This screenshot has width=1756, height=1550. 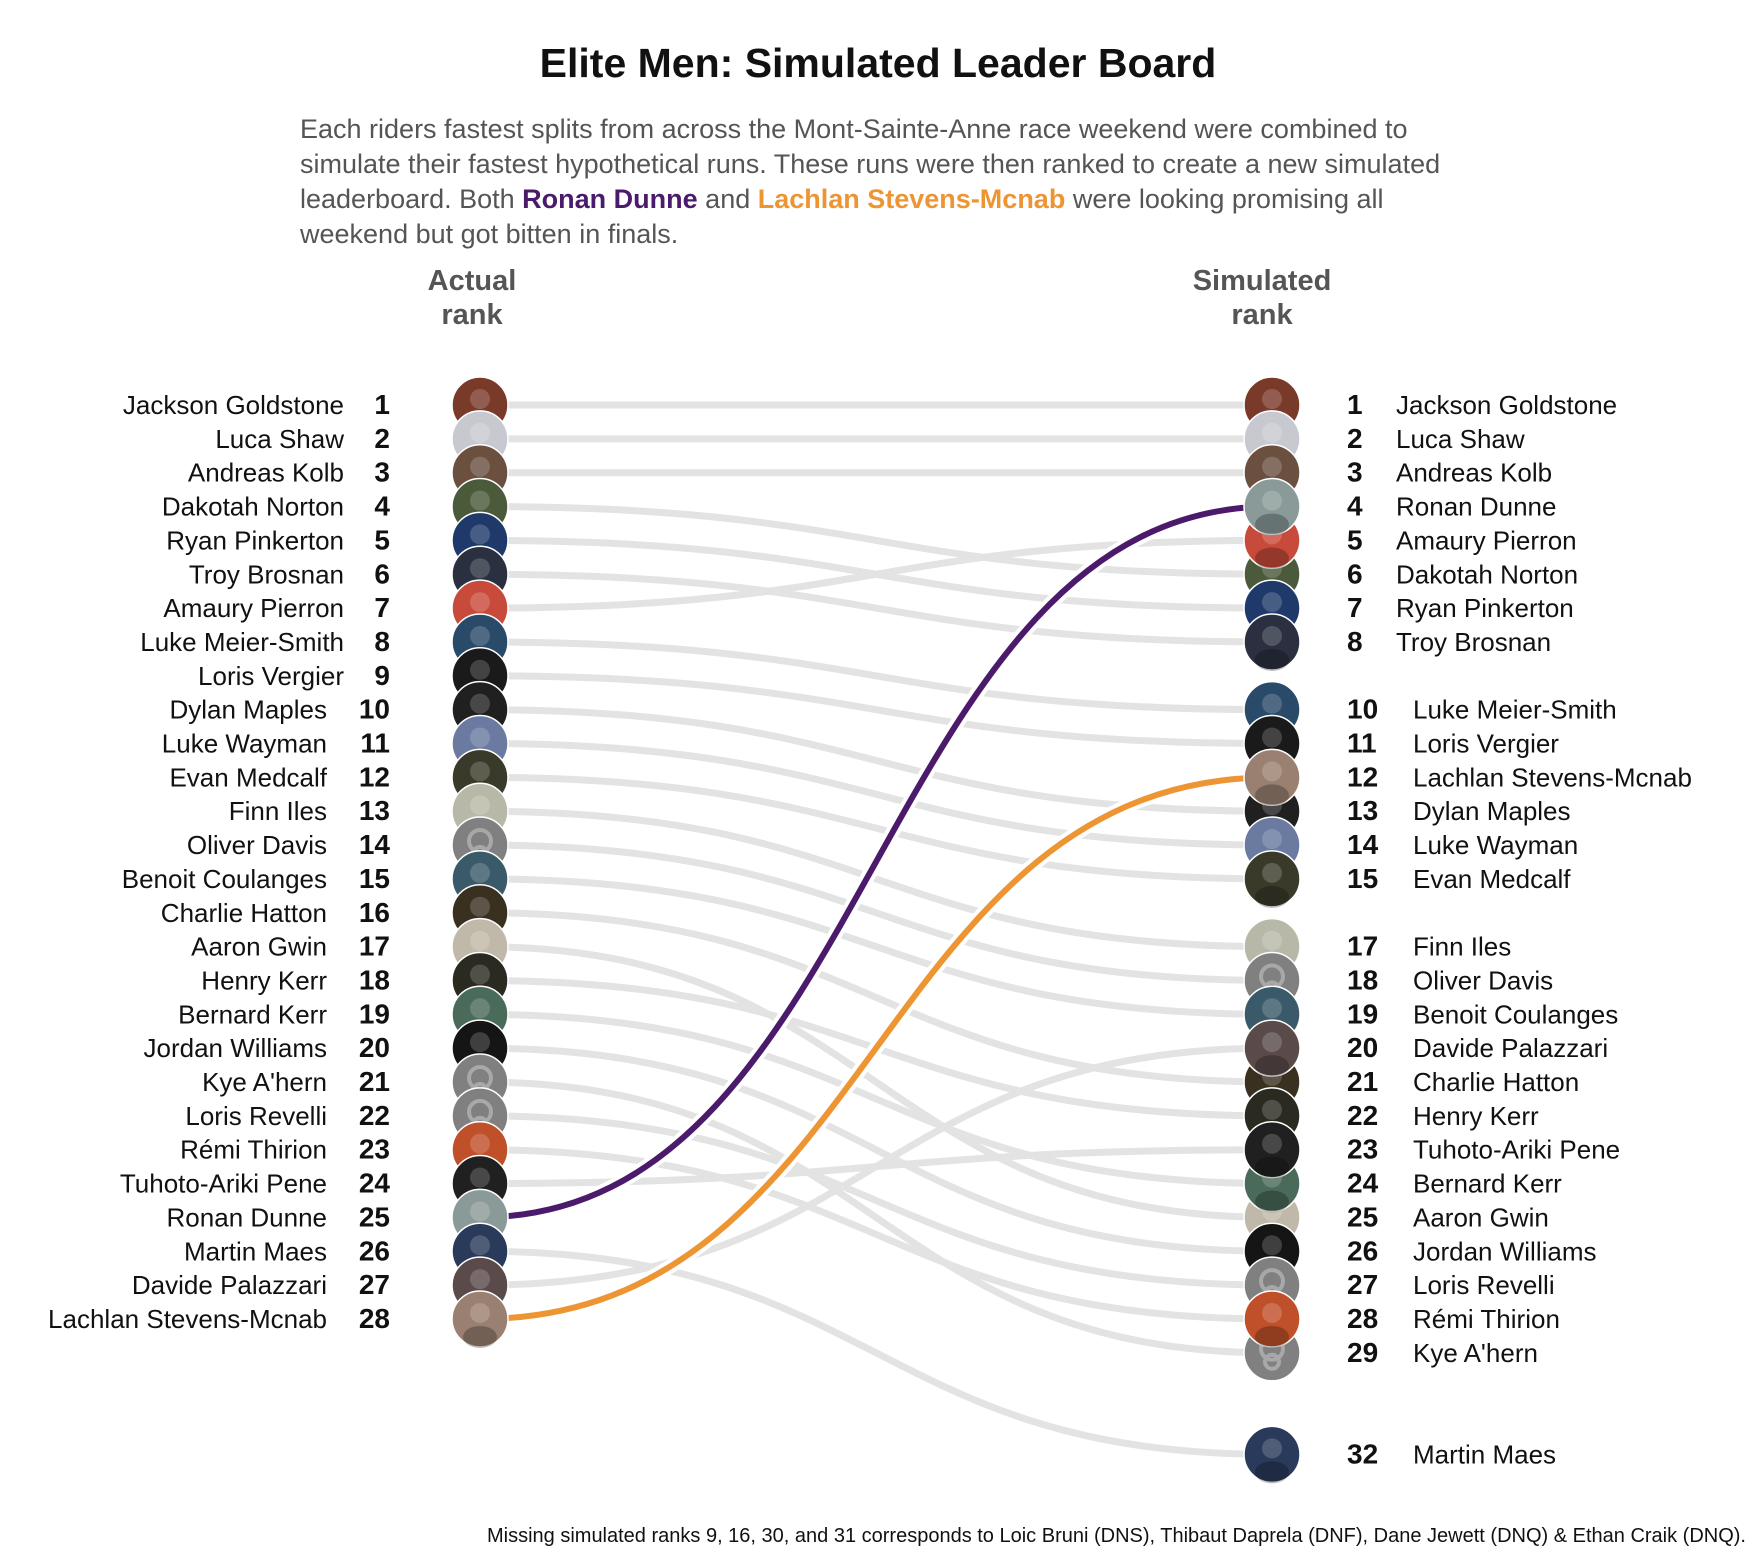 I want to click on line-finn-iles, so click(x=876, y=879).